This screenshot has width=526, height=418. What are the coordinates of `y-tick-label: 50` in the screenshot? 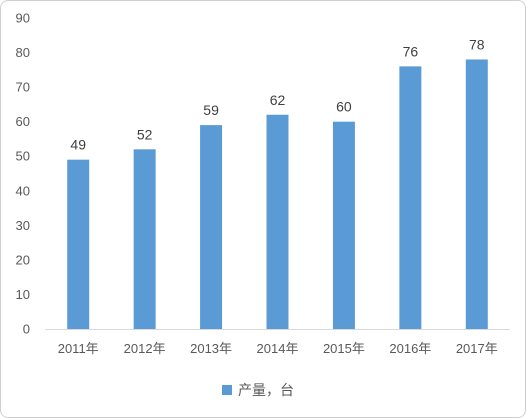 It's located at (23, 156).